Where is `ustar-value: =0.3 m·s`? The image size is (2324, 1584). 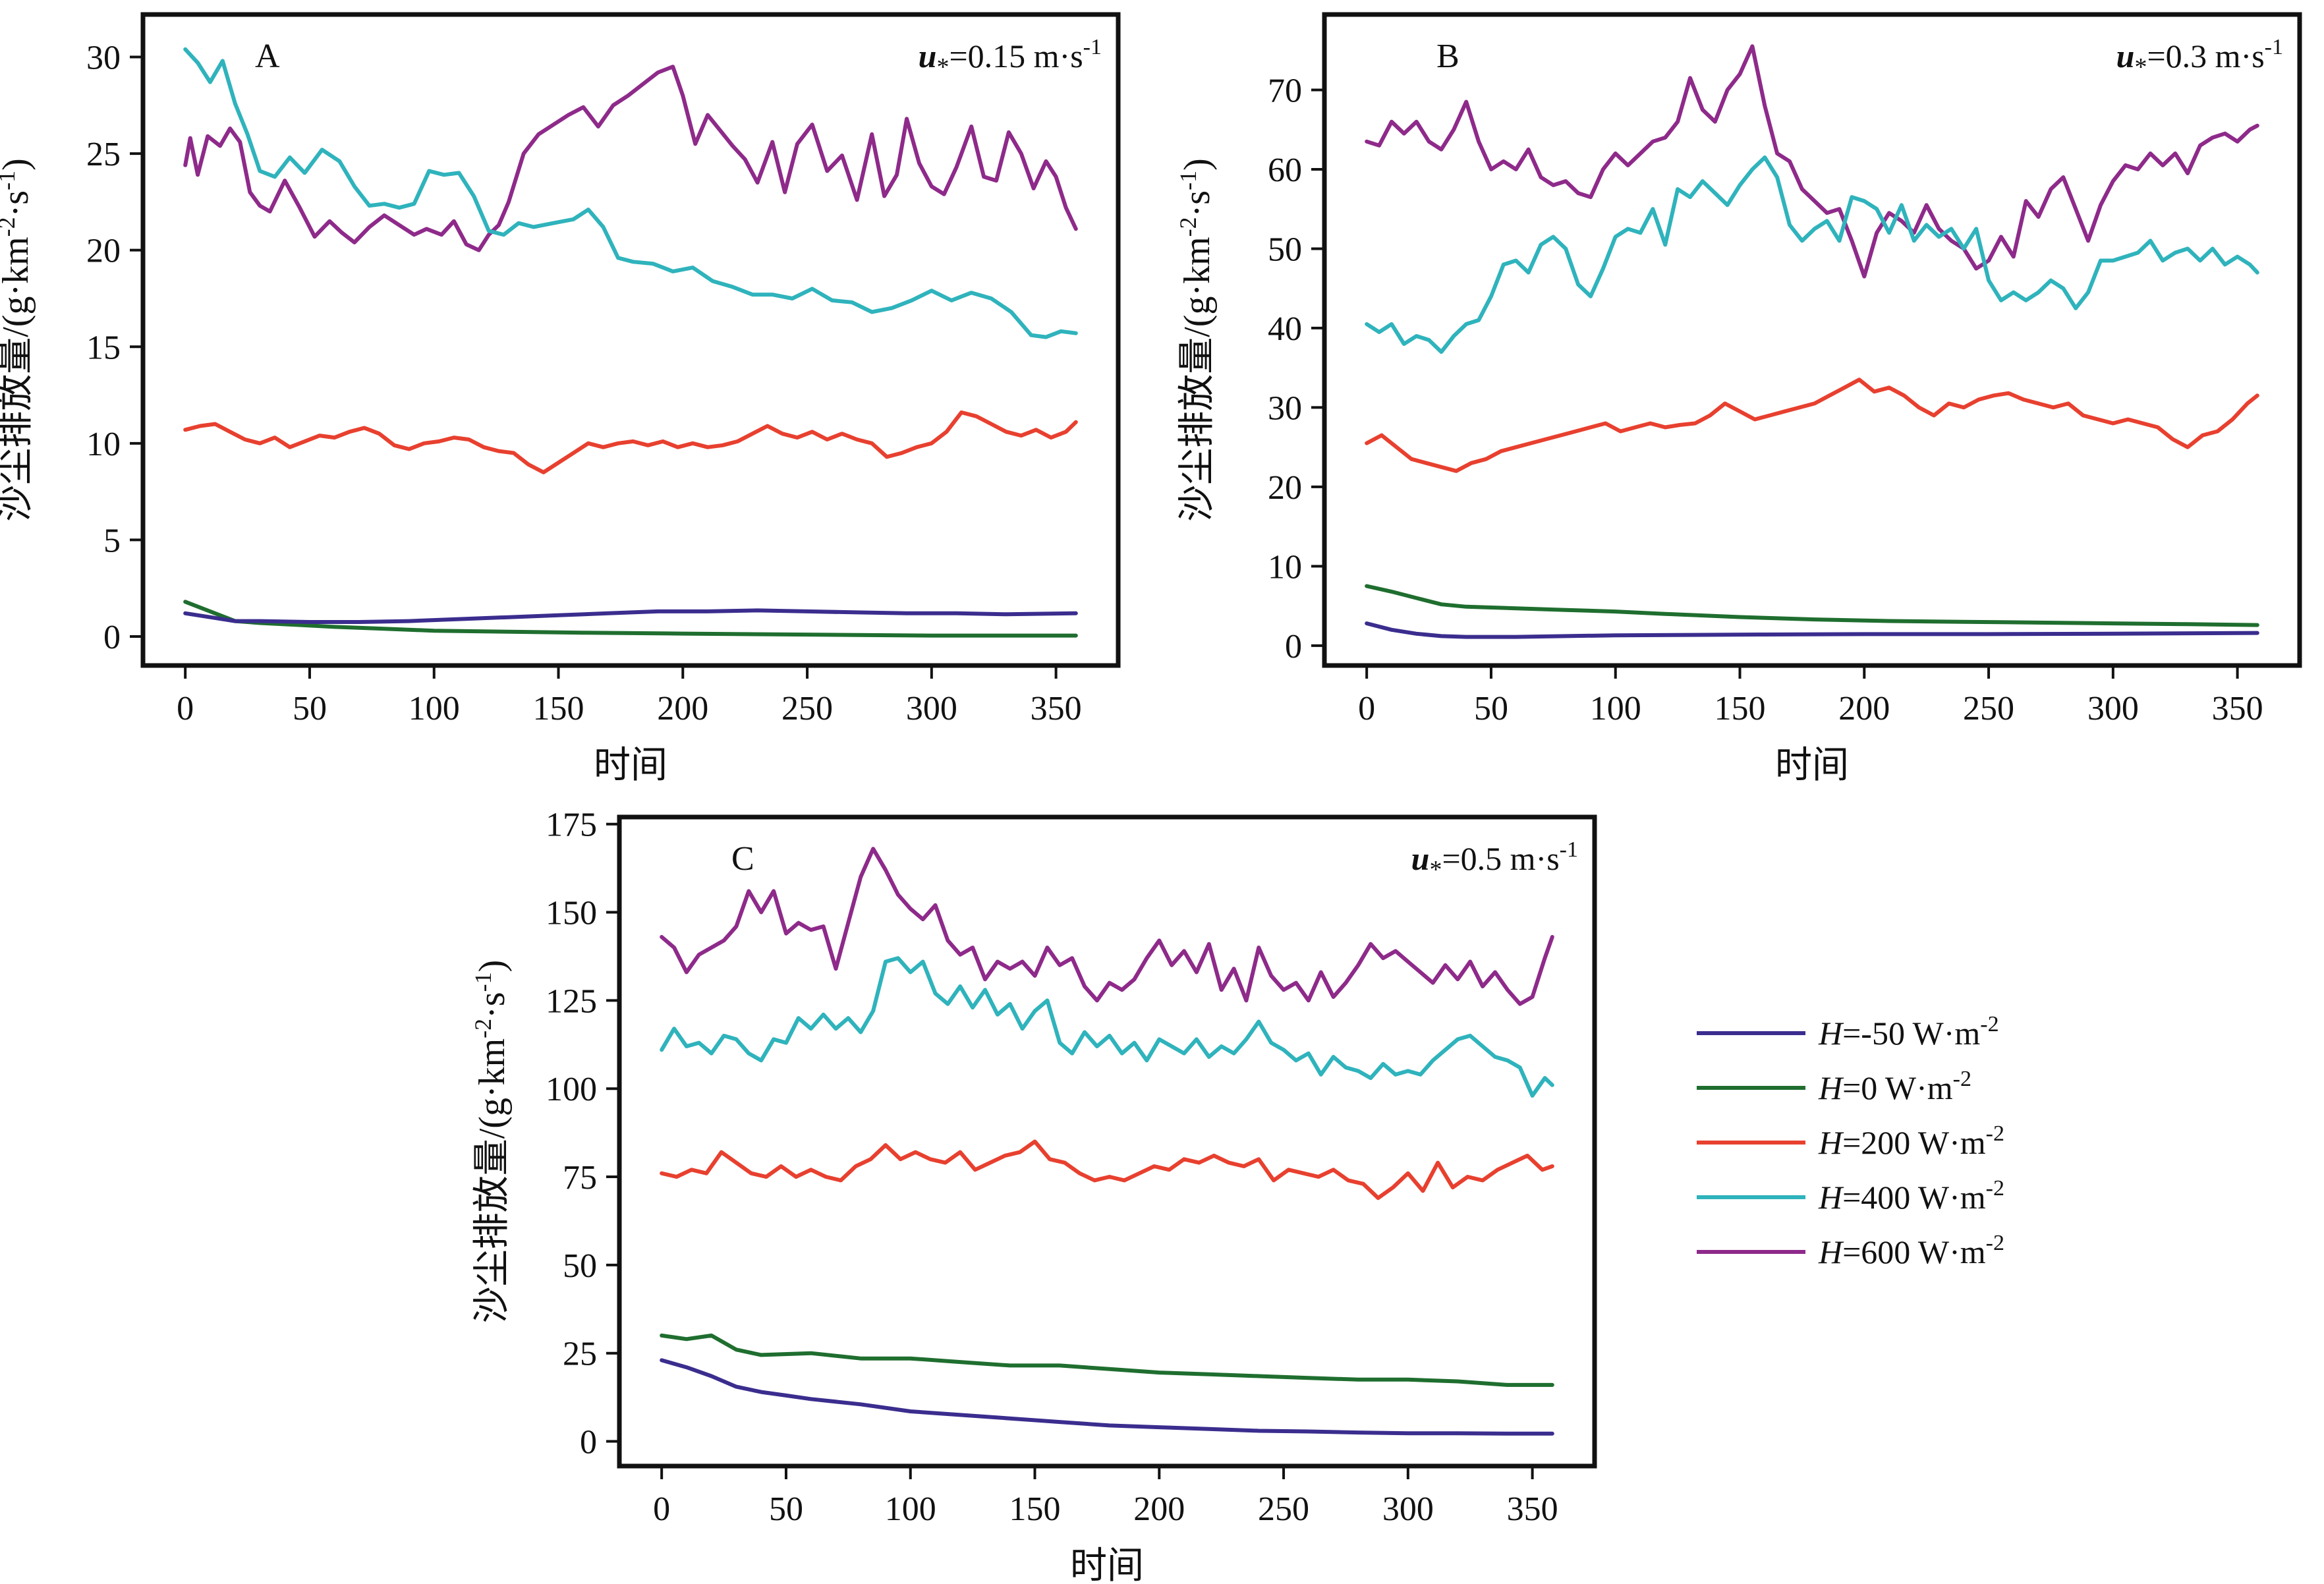 ustar-value: =0.3 m·s is located at coordinates (2206, 56).